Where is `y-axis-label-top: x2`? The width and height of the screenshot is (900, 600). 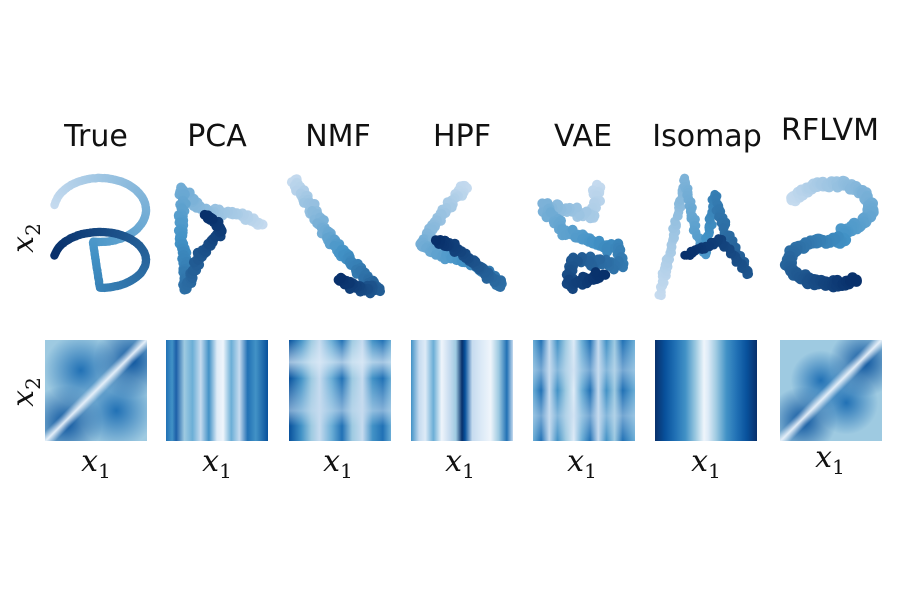
y-axis-label-top: x2 is located at coordinates (24, 238).